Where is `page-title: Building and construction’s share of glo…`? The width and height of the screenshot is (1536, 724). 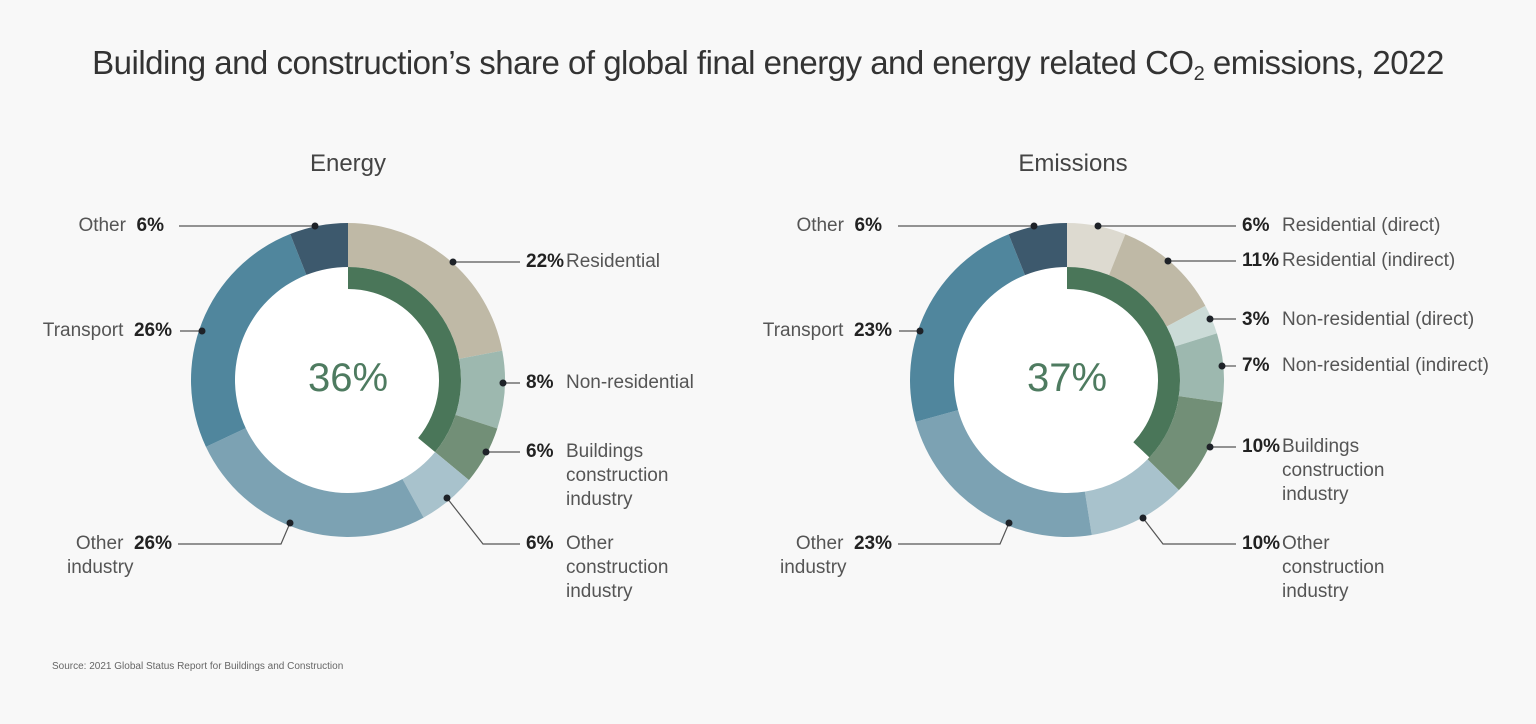 page-title: Building and construction’s share of glo… is located at coordinates (768, 64).